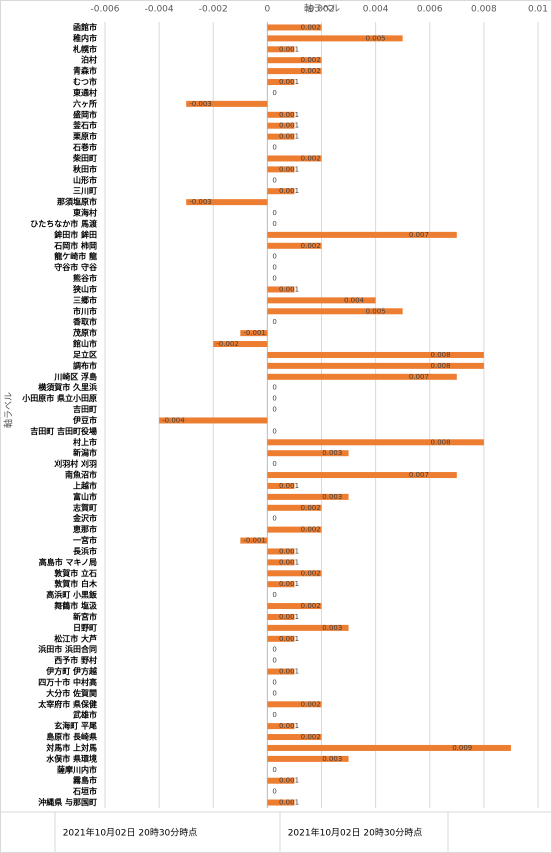 The width and height of the screenshot is (552, 853). Describe the element at coordinates (63, 431) in the screenshot. I see `y-tick-label: 吉田町 吉田町役場` at that location.